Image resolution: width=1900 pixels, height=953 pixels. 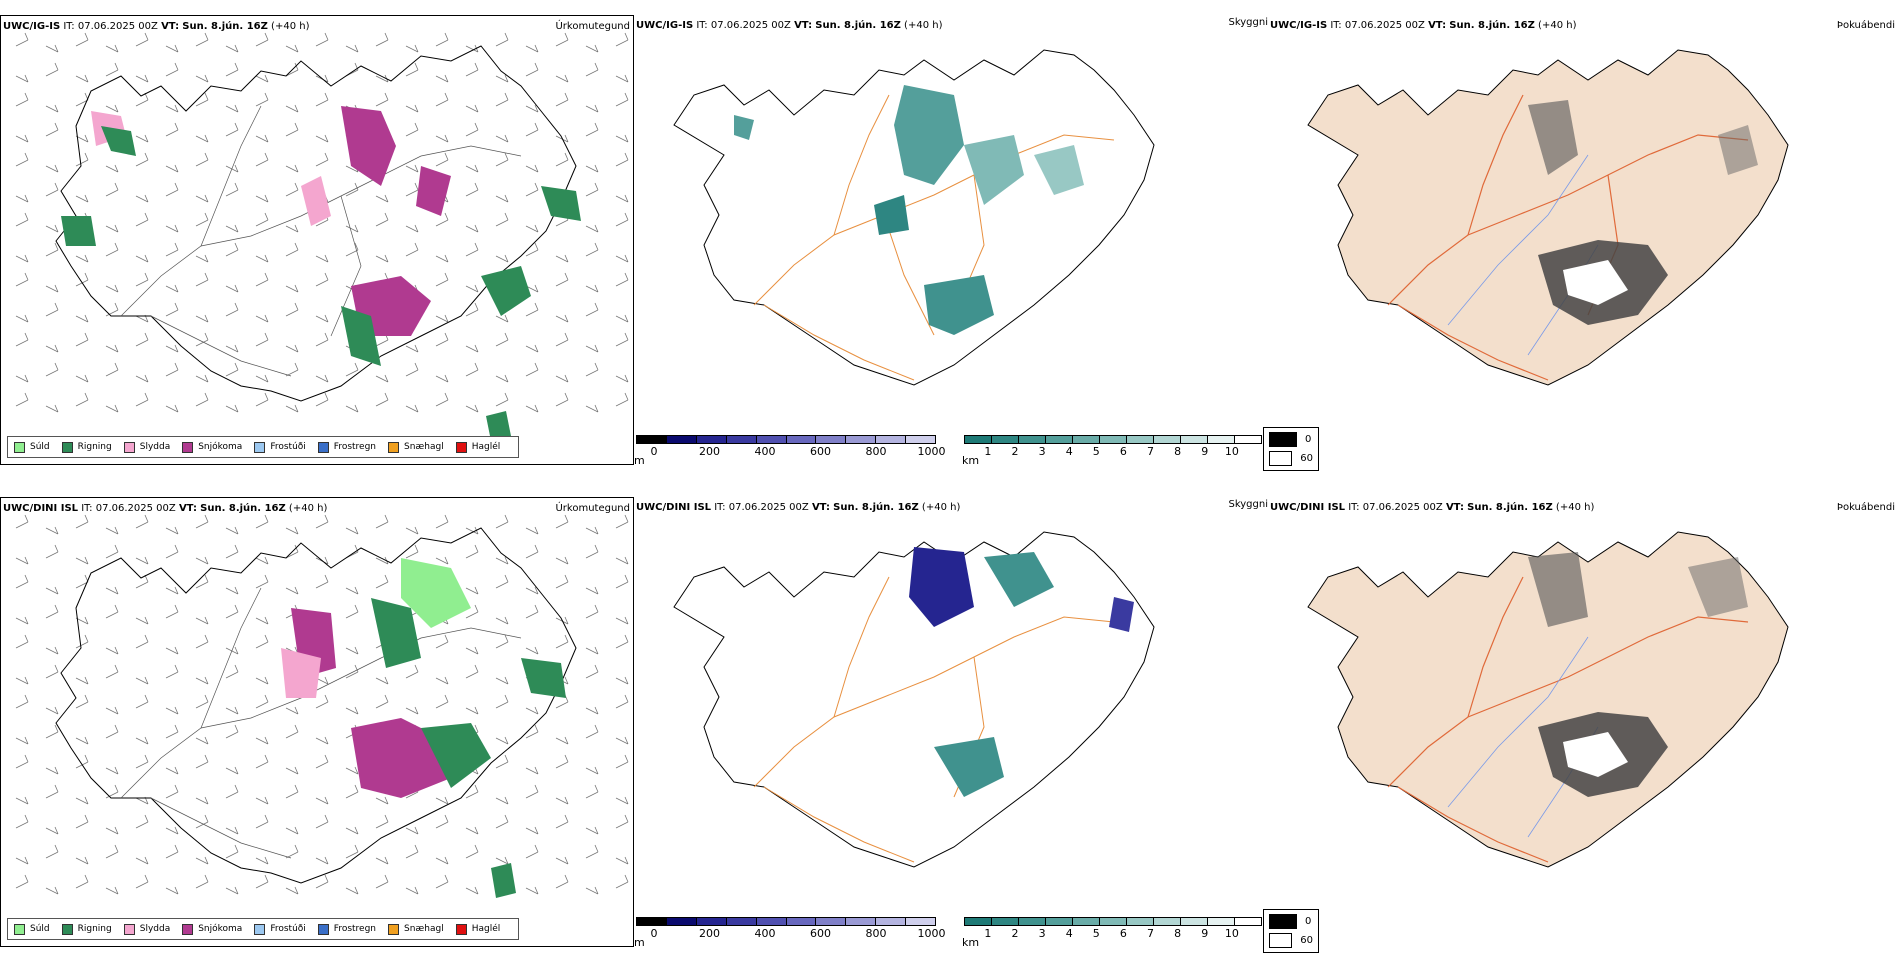 I want to click on fog-areas, so click(x=1638, y=674).